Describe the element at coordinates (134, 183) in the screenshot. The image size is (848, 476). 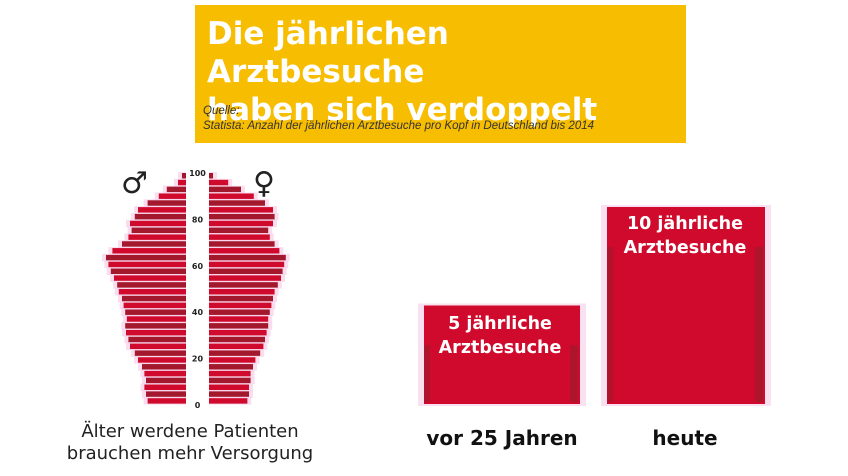
I see `male-symbol-icon: ♂` at that location.